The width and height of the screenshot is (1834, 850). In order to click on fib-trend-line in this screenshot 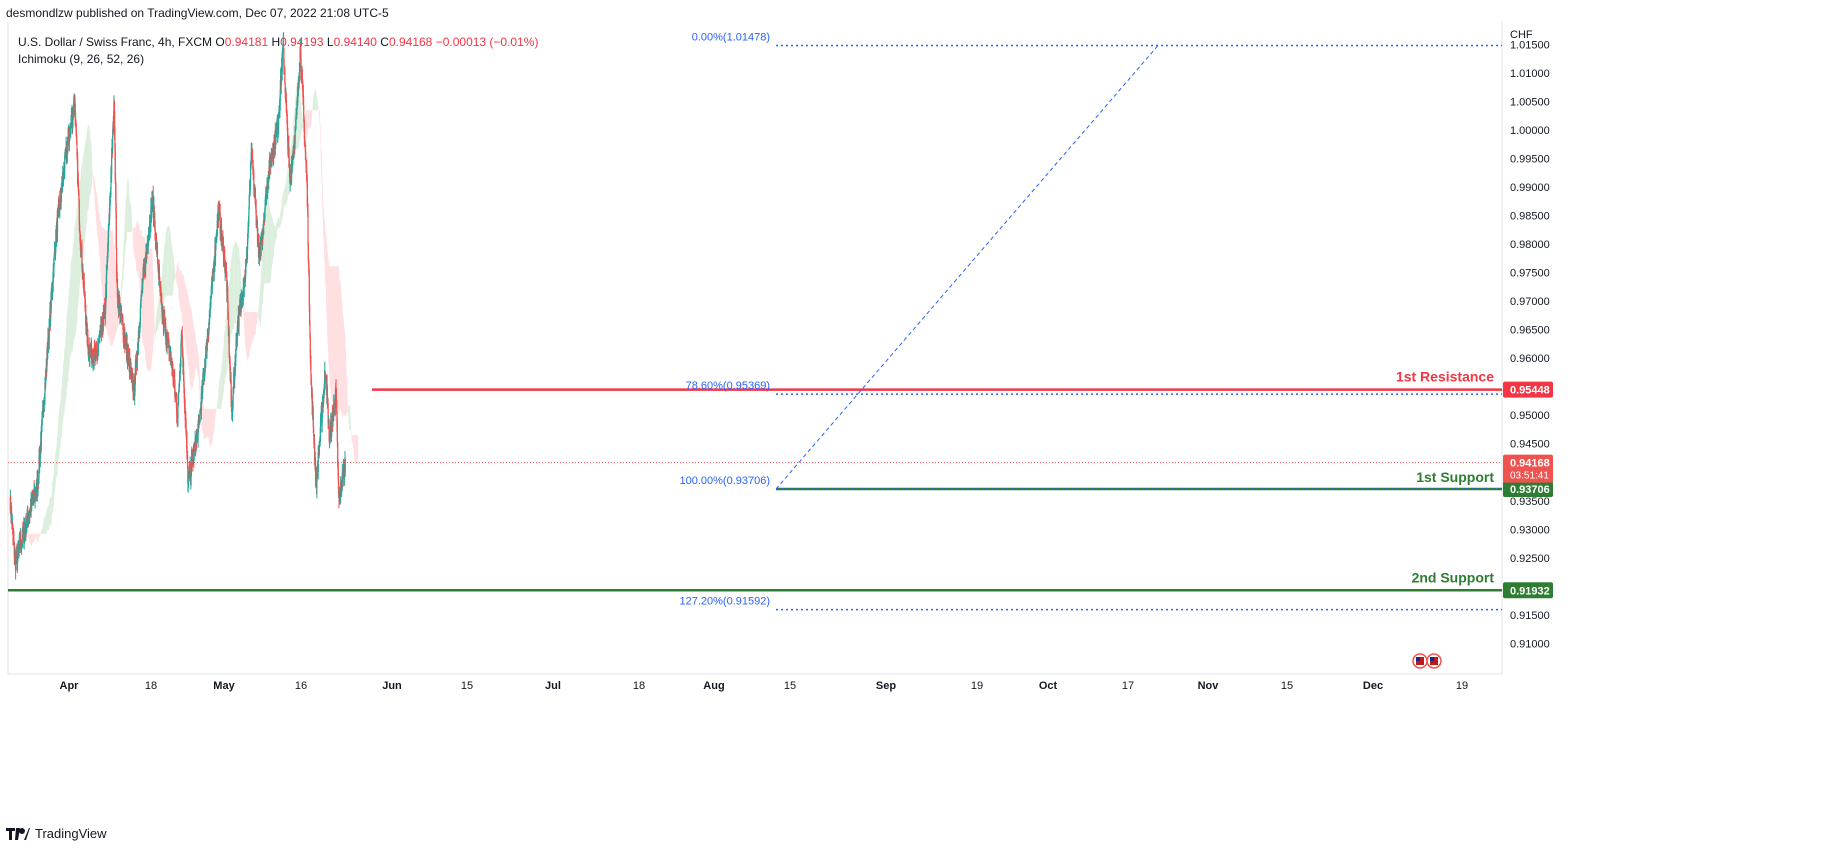, I will do `click(967, 267)`.